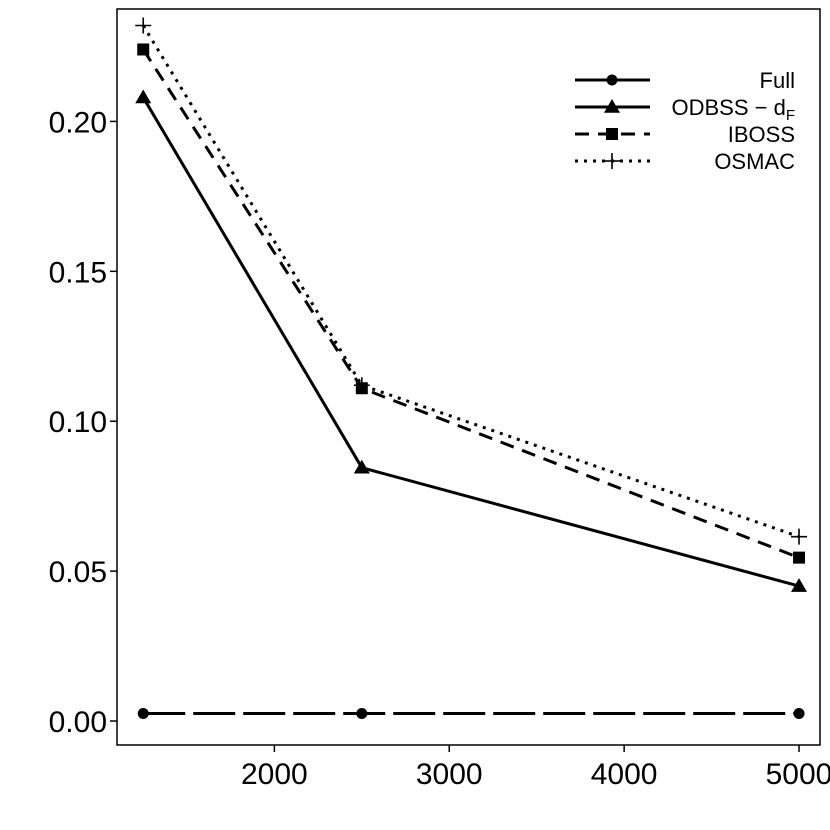 The width and height of the screenshot is (830, 830). What do you see at coordinates (449, 774) in the screenshot?
I see `x-tick-label: 3000` at bounding box center [449, 774].